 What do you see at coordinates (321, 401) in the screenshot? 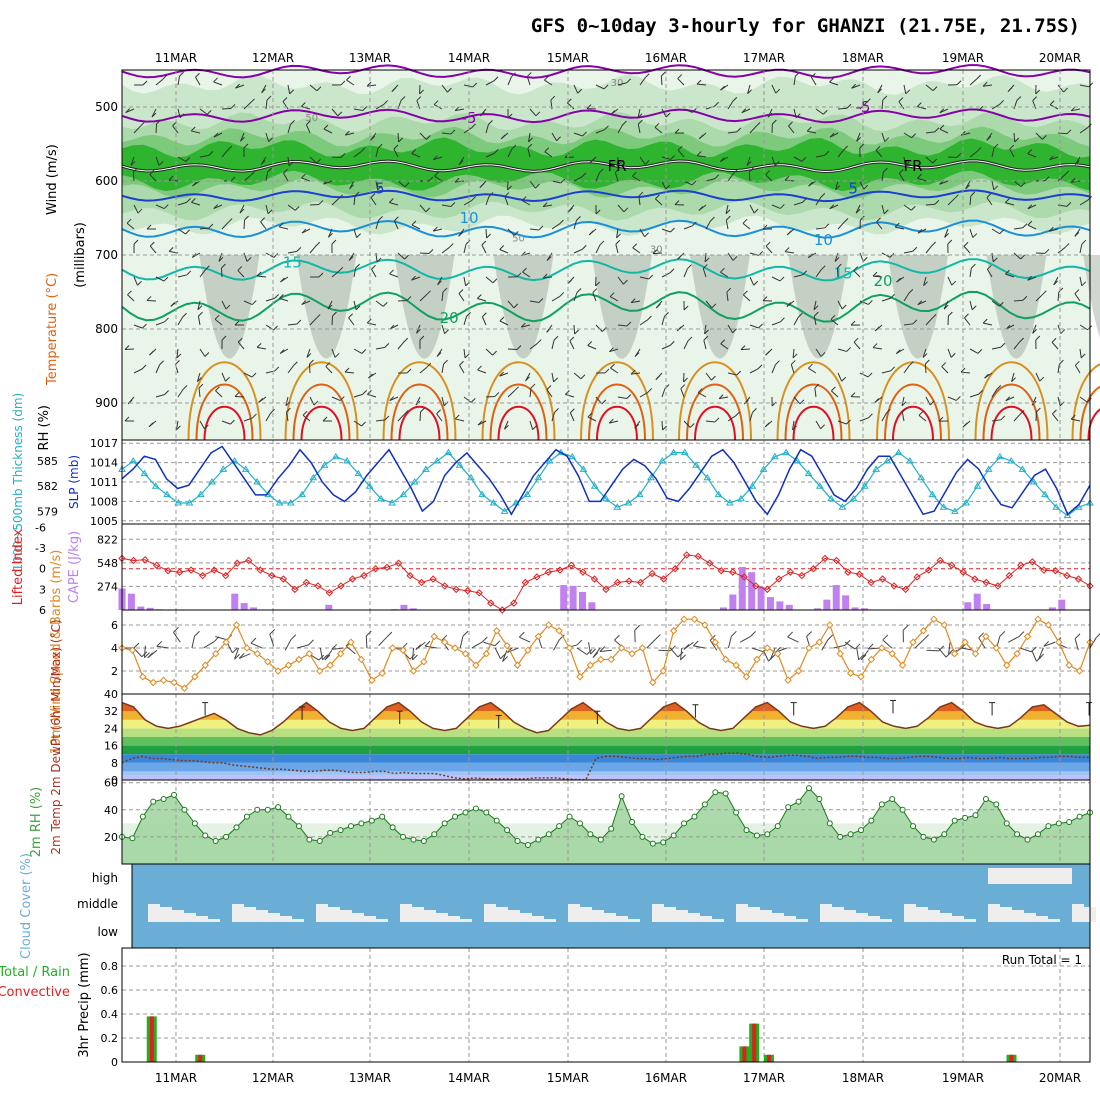
I see `bl-temp-loop` at bounding box center [321, 401].